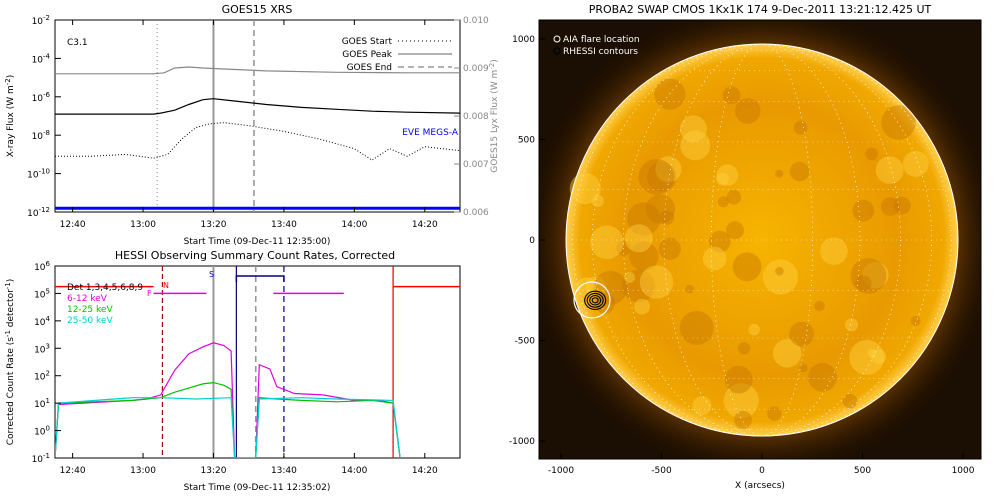 The image size is (1000, 500). Describe the element at coordinates (214, 471) in the screenshot. I see `hessi-xtick-label: 13:20` at that location.